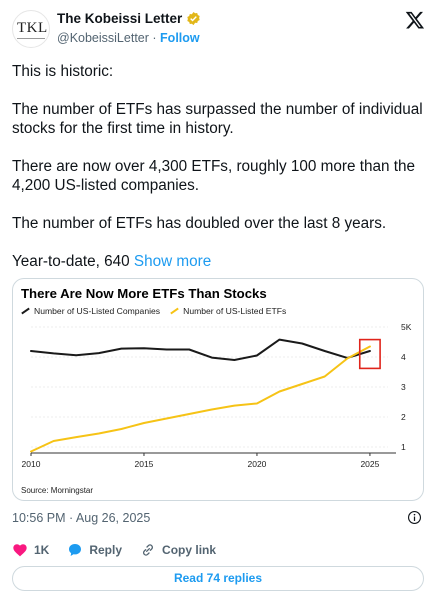  What do you see at coordinates (144, 293) in the screenshot?
I see `chart-title: There Are Now More ETFs Than Stocks` at bounding box center [144, 293].